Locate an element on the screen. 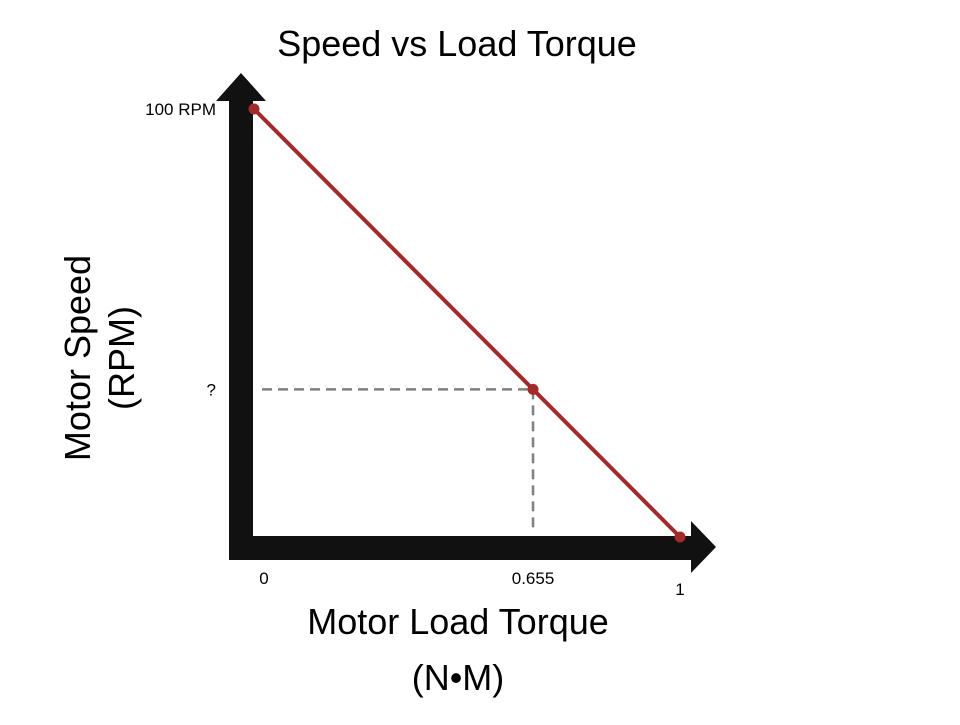 The width and height of the screenshot is (960, 725). y-tick-label-1: ? is located at coordinates (211, 389).